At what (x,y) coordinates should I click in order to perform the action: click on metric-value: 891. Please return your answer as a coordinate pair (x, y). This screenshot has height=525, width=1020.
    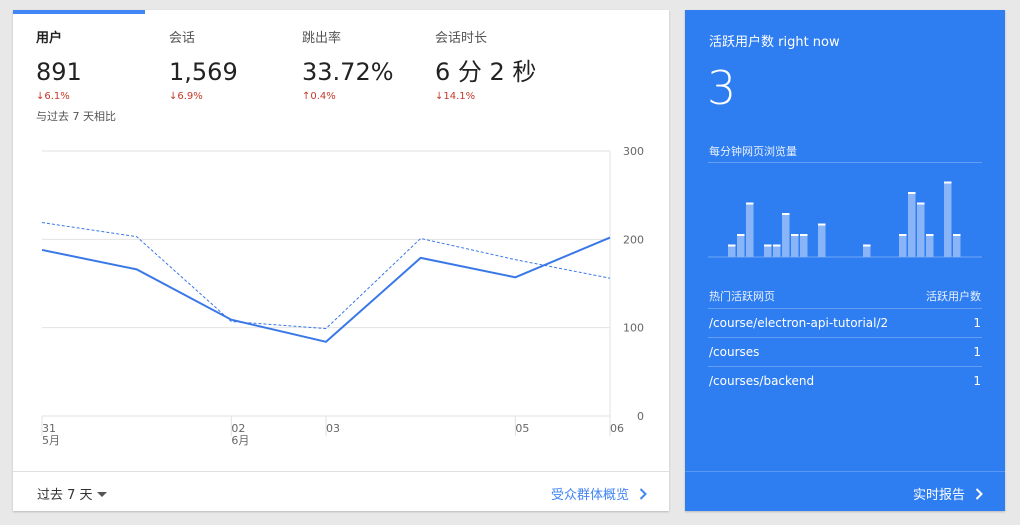
    Looking at the image, I should click on (59, 72).